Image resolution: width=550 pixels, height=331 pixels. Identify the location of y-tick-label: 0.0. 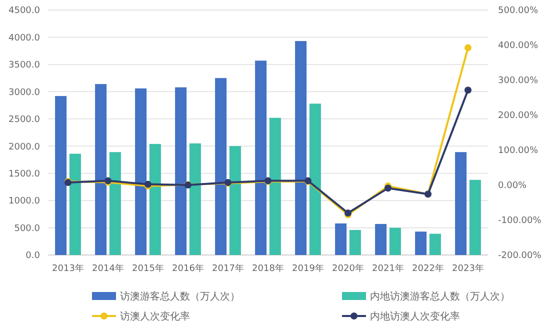
(33, 256).